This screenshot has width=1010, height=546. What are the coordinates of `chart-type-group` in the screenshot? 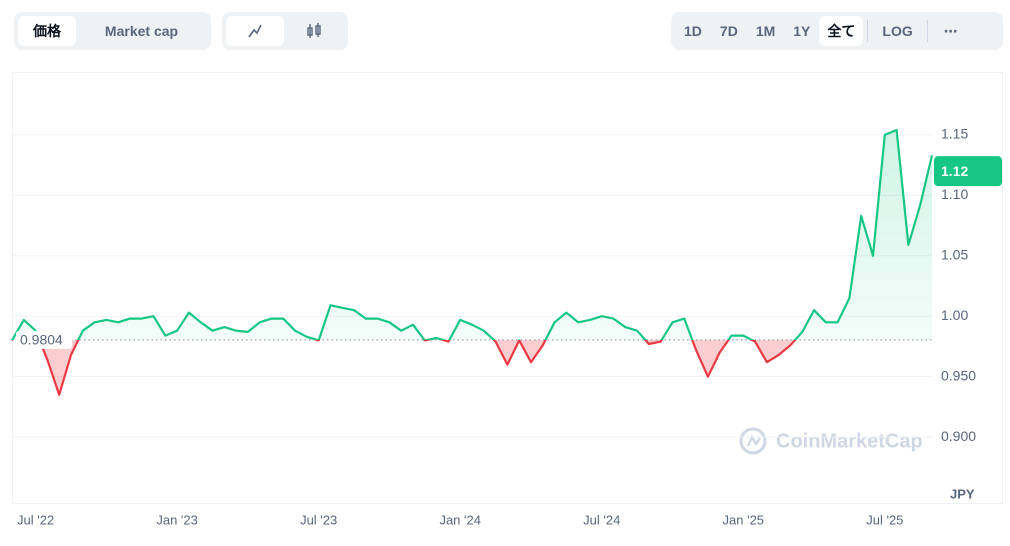 It's located at (285, 31).